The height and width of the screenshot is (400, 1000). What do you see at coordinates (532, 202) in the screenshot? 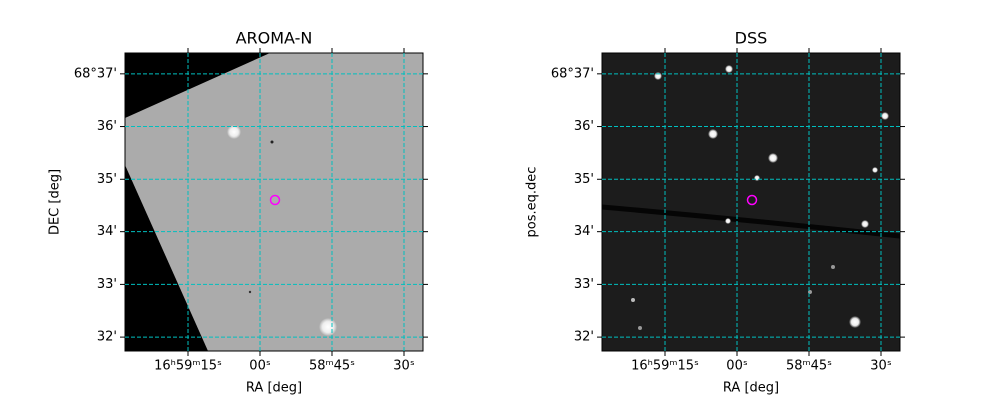
I see `y-axis-label: pos.eq.dec` at bounding box center [532, 202].